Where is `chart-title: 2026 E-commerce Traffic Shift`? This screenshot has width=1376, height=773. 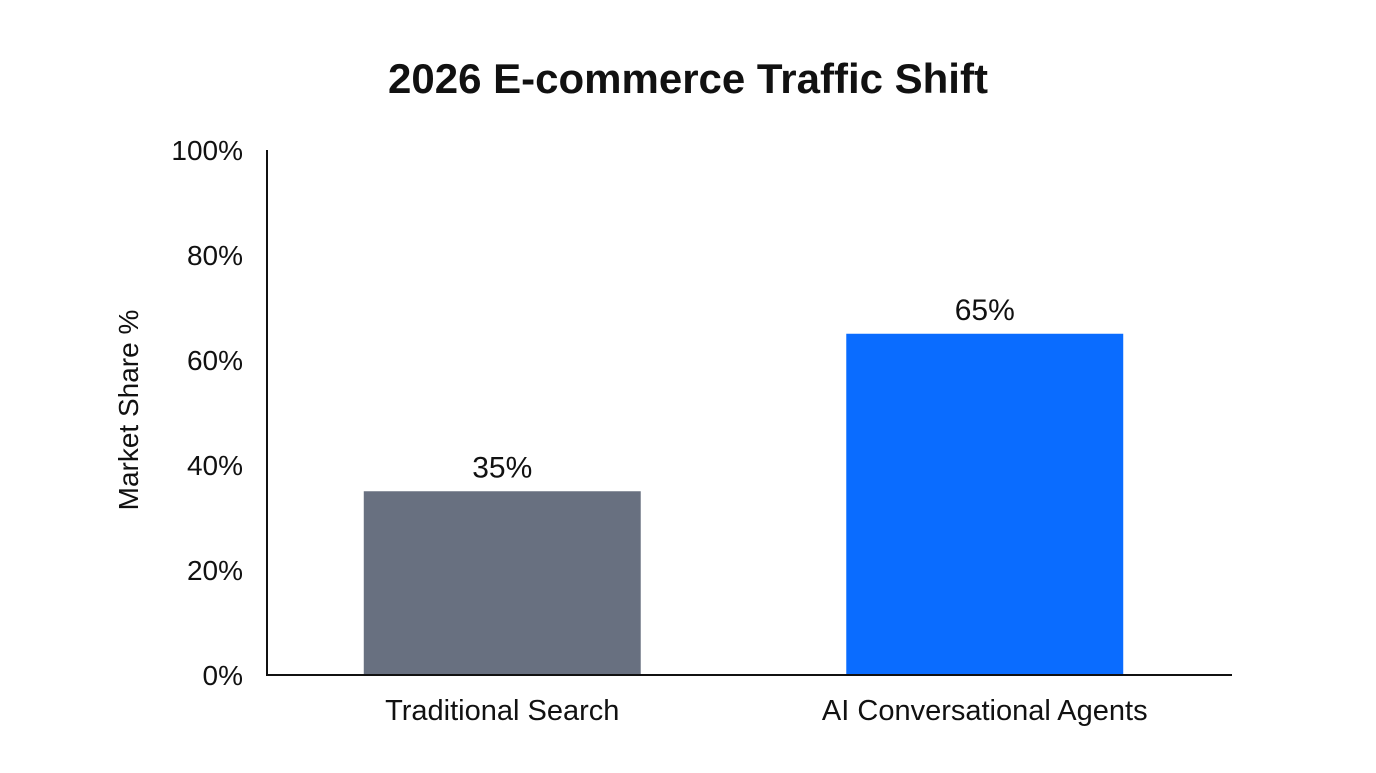
chart-title: 2026 E-commerce Traffic Shift is located at coordinates (688, 78).